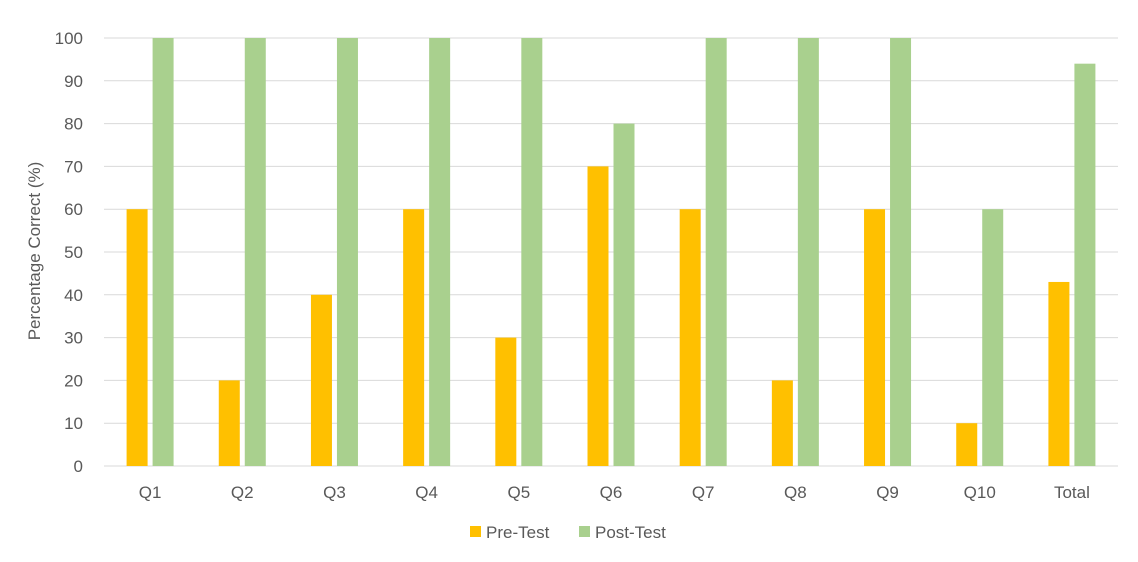 This screenshot has height=562, width=1138. I want to click on x-tick-label: Q7, so click(703, 492).